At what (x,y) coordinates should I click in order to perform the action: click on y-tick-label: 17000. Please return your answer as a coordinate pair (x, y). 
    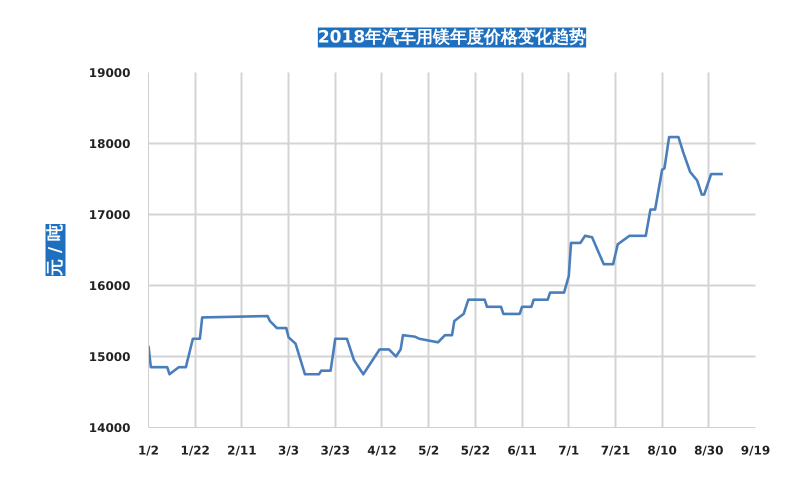
    Looking at the image, I should click on (109, 215).